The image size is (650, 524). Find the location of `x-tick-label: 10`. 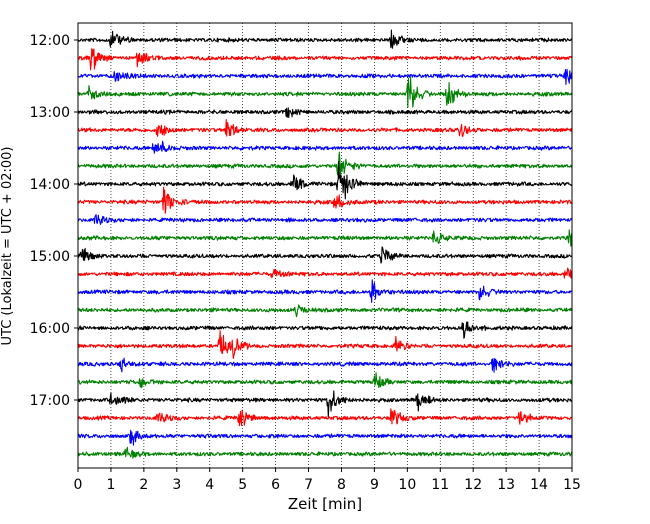

x-tick-label: 10 is located at coordinates (407, 485).